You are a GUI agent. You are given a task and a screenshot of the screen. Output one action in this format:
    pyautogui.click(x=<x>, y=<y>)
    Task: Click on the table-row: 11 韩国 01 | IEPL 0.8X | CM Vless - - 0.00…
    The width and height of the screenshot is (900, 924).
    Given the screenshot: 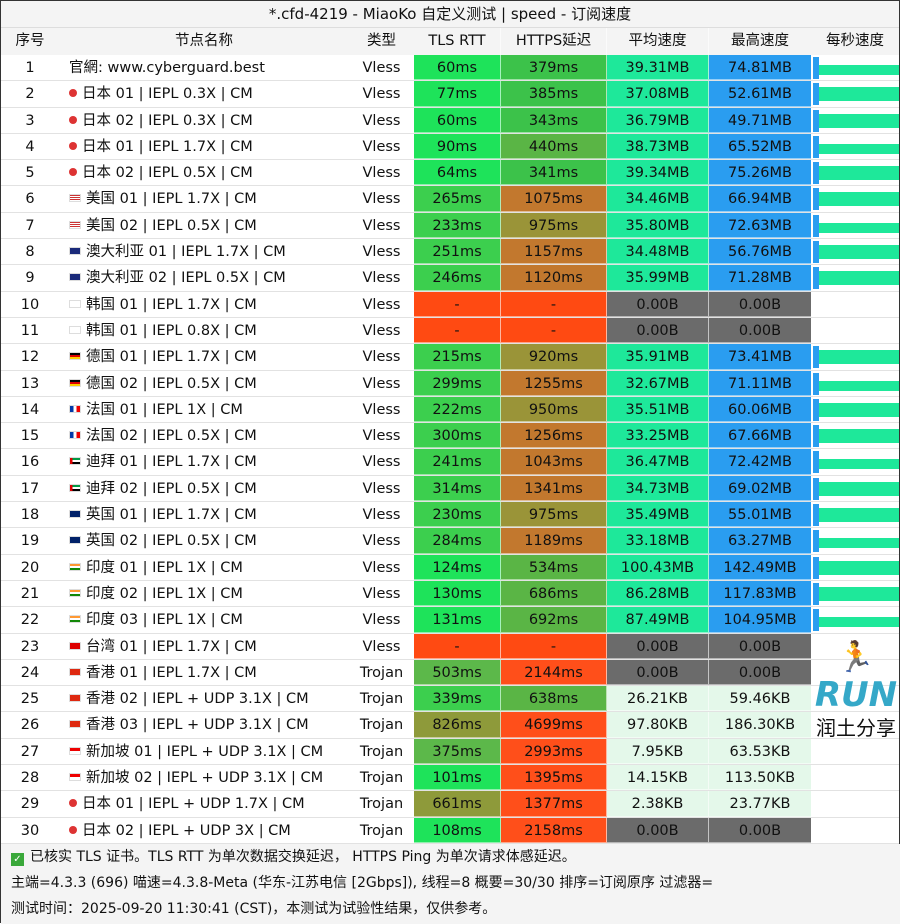 What is the action you would take?
    pyautogui.click(x=450, y=331)
    